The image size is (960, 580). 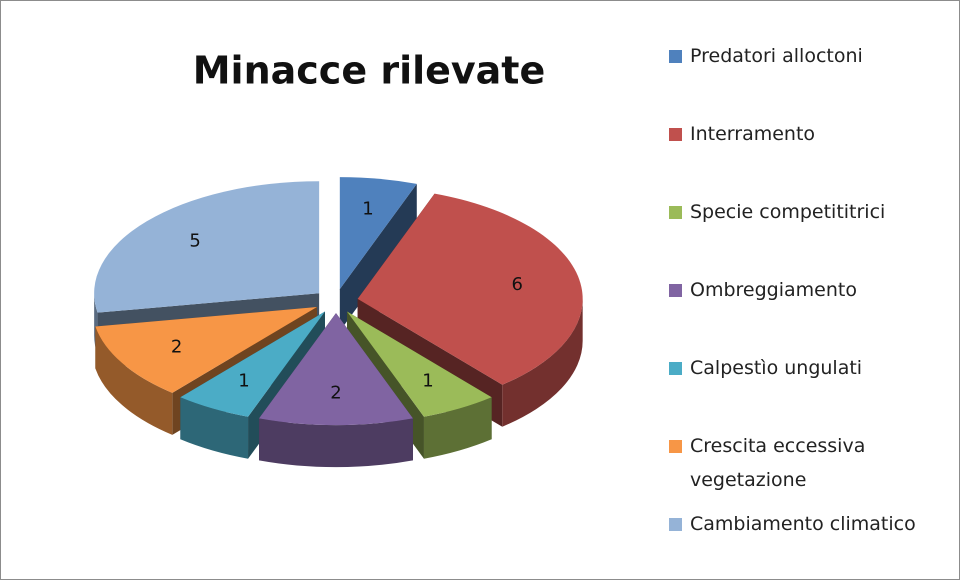 What do you see at coordinates (753, 134) in the screenshot?
I see `legend-label: Interramento` at bounding box center [753, 134].